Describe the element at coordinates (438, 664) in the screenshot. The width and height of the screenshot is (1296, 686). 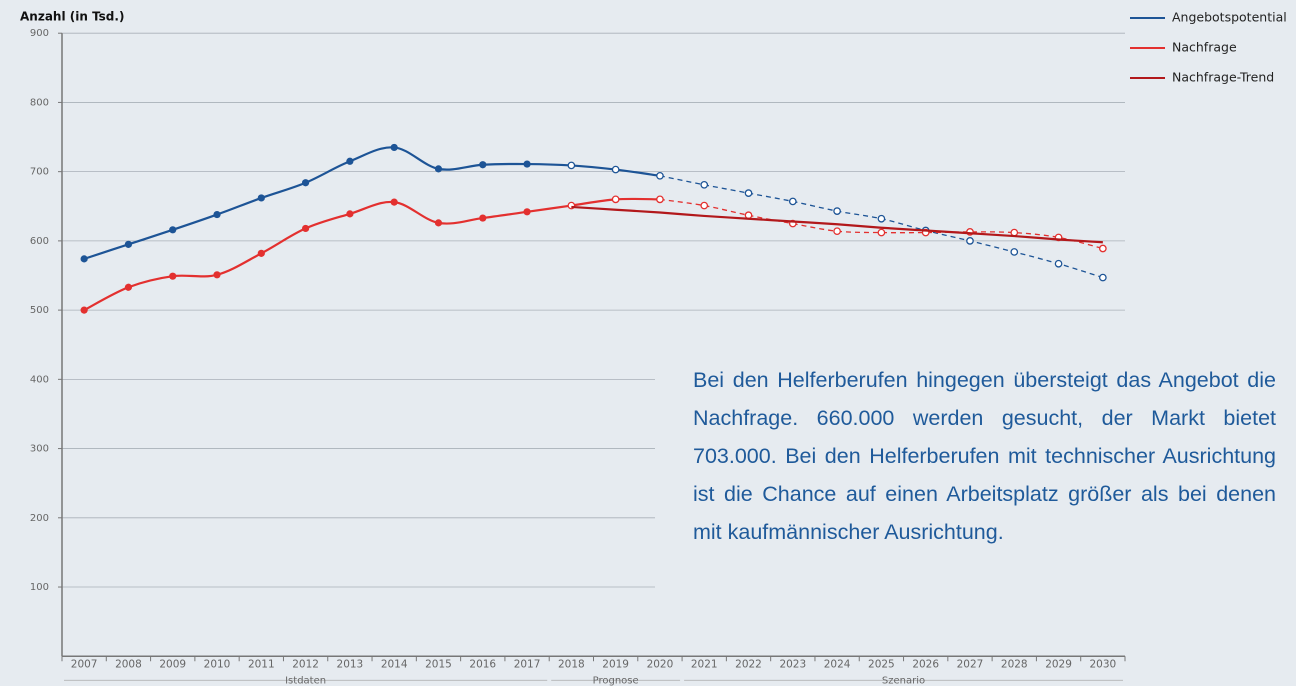
I see `x-tick-label: 2015` at that location.